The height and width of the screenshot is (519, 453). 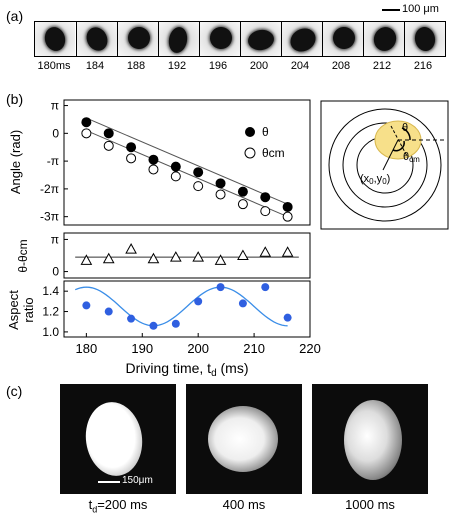 What do you see at coordinates (15, 16) in the screenshot?
I see `panel-a-label: (a)` at bounding box center [15, 16].